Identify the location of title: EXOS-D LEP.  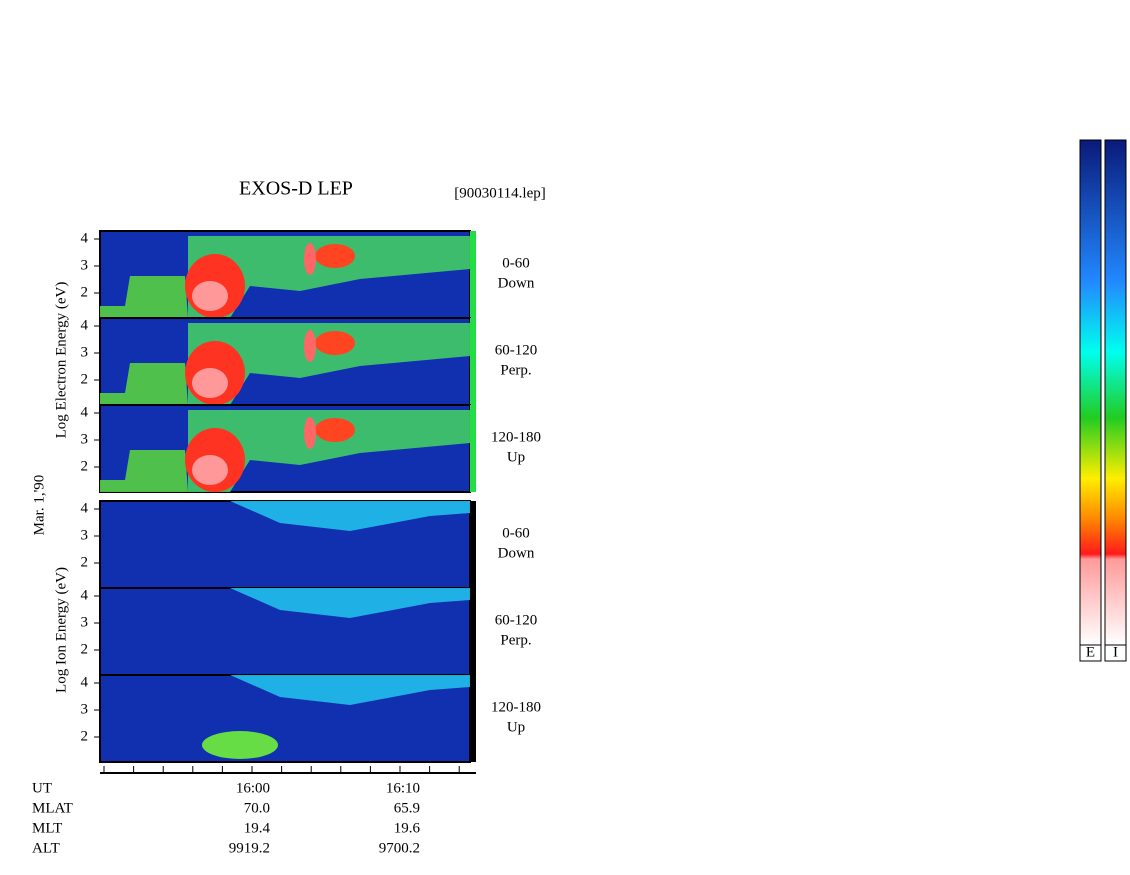
(296, 189).